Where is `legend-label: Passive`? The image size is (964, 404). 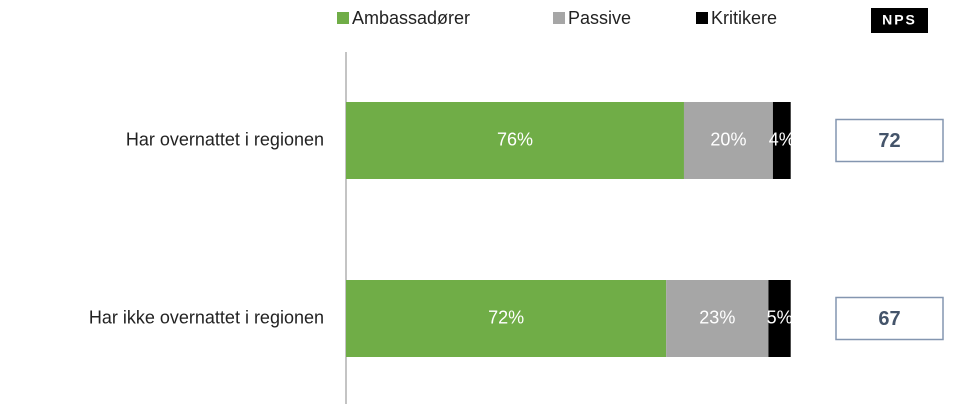 legend-label: Passive is located at coordinates (599, 18).